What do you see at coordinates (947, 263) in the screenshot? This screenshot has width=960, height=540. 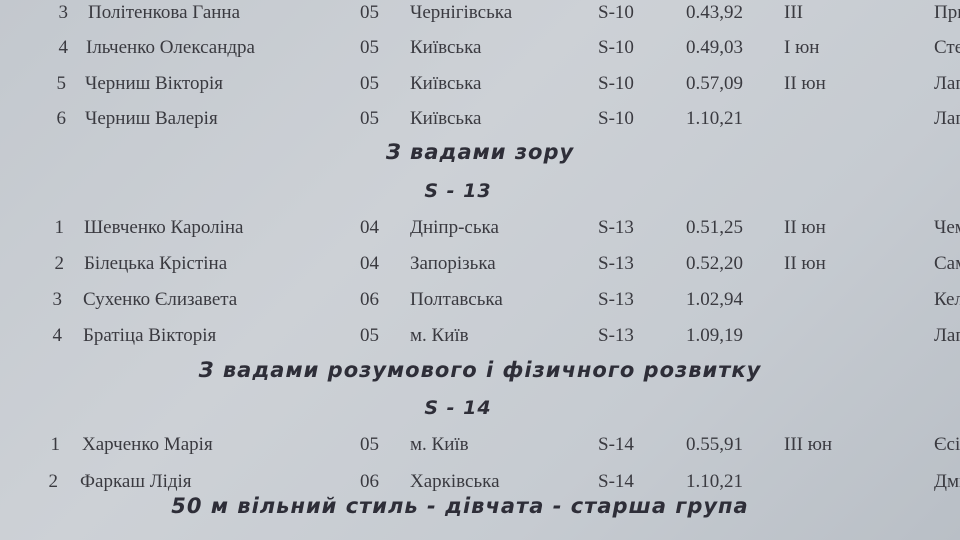 I see `coach: Само` at bounding box center [947, 263].